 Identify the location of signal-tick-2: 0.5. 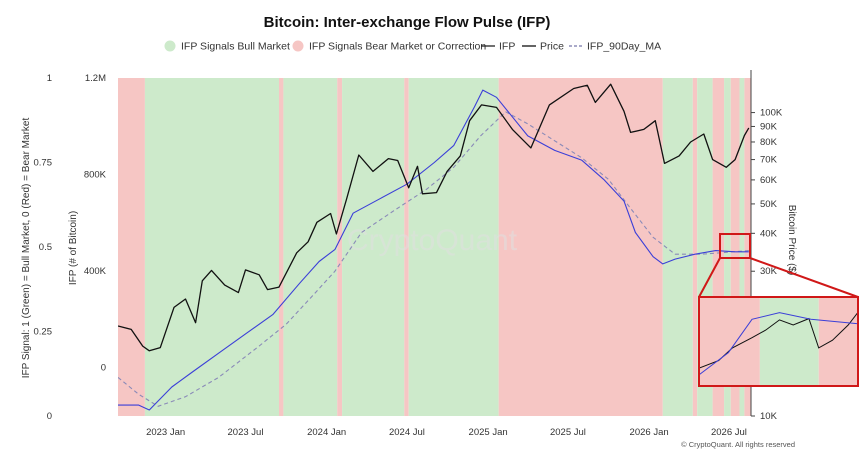
(45, 247).